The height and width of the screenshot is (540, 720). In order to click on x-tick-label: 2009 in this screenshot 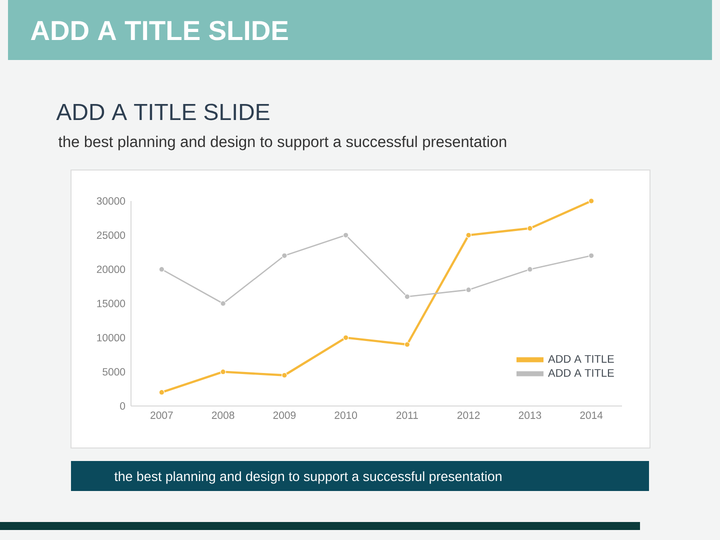, I will do `click(284, 415)`.